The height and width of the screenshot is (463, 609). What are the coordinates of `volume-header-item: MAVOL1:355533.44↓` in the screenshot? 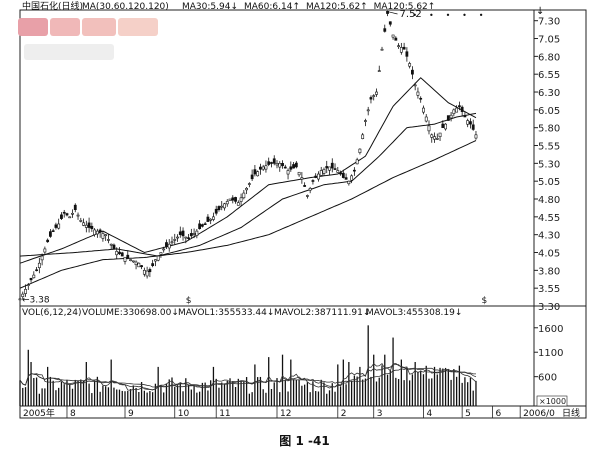 It's located at (226, 313).